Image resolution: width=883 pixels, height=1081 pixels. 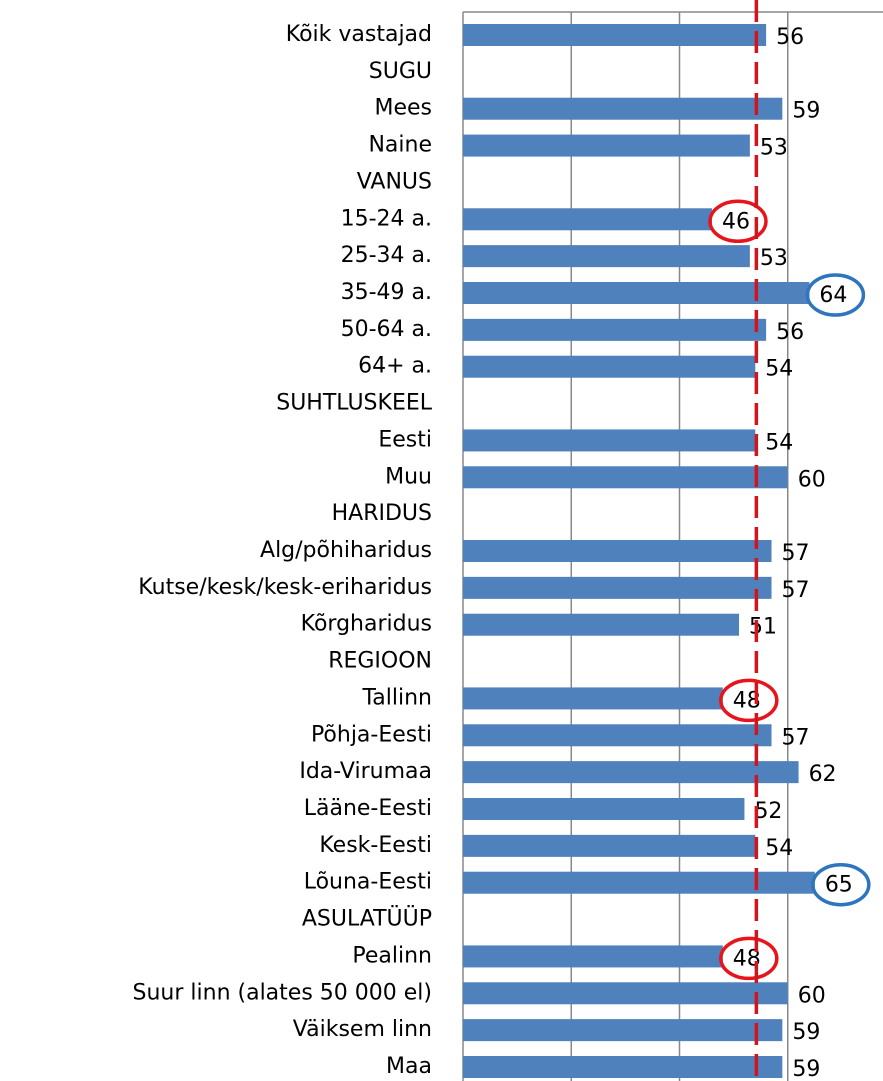 I want to click on category-label: ASULATÜÜP, so click(x=367, y=919).